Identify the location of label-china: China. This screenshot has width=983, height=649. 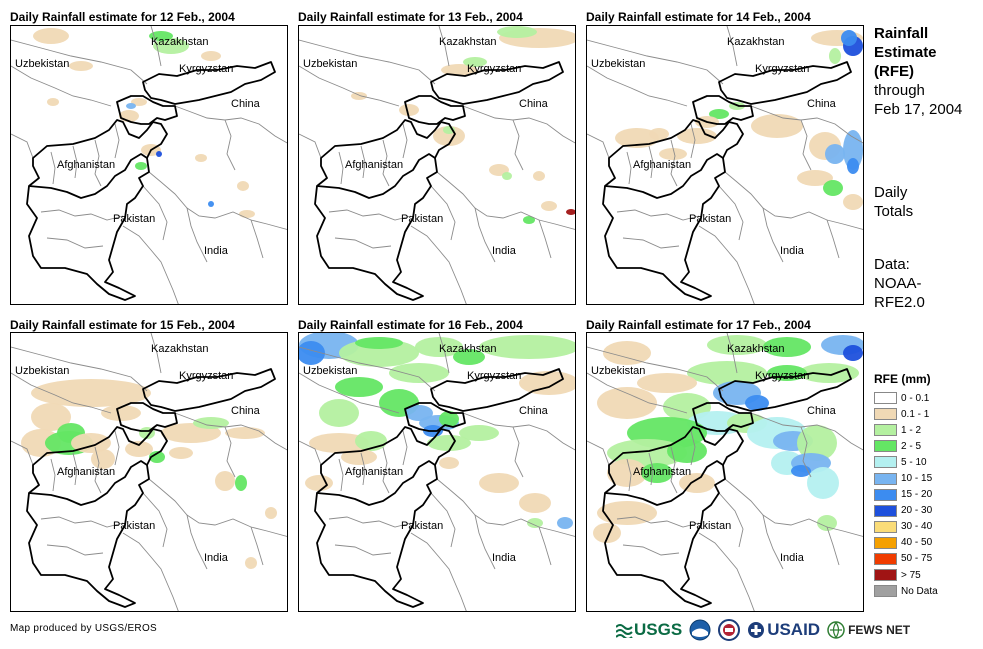
(246, 411).